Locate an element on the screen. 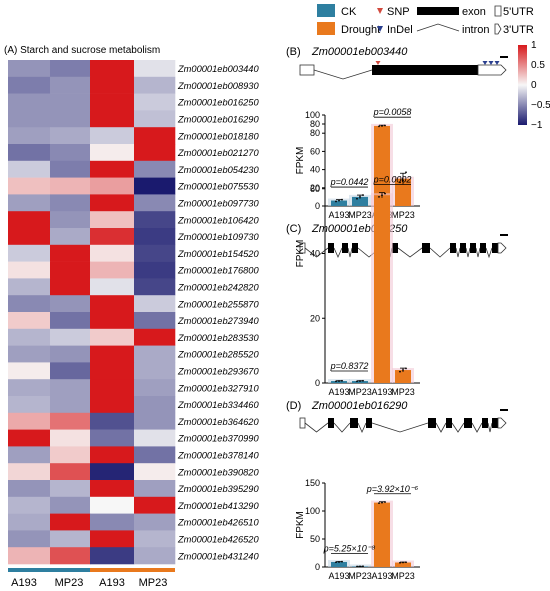 Image resolution: width=550 pixels, height=591 pixels. heatmap-row-label: Zm00001eb273940 is located at coordinates (218, 321).